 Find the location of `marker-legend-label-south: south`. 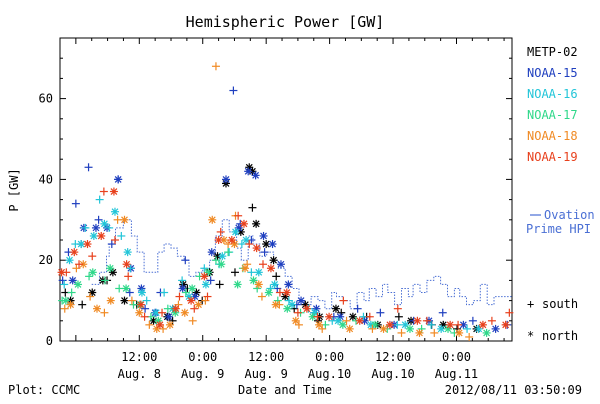

marker-legend-label-south: south is located at coordinates (560, 304).